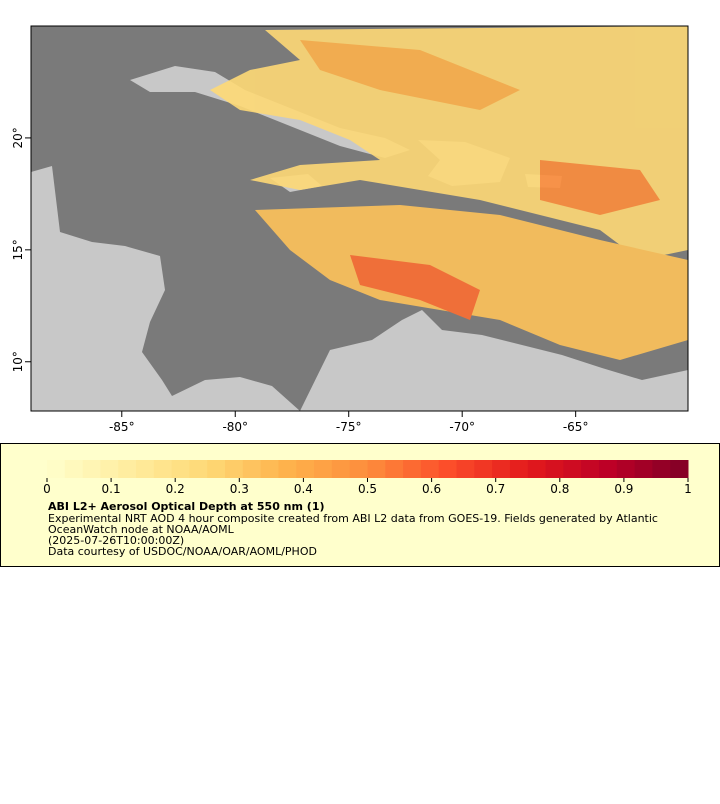 This screenshot has width=720, height=804. What do you see at coordinates (688, 489) in the screenshot?
I see `colorbar-tick-label: 1` at bounding box center [688, 489].